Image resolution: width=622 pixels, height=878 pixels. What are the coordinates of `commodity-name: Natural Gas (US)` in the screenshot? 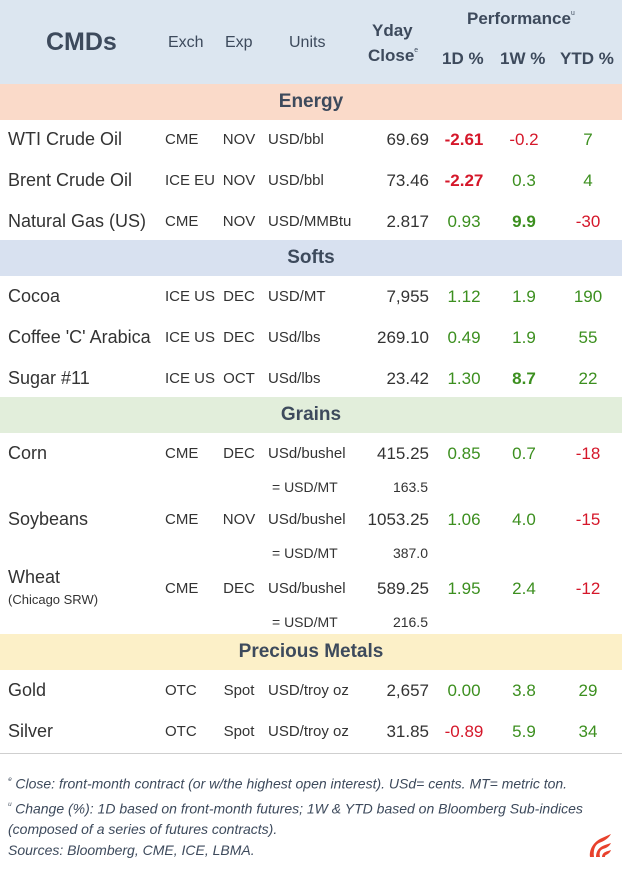 It's located at (77, 221).